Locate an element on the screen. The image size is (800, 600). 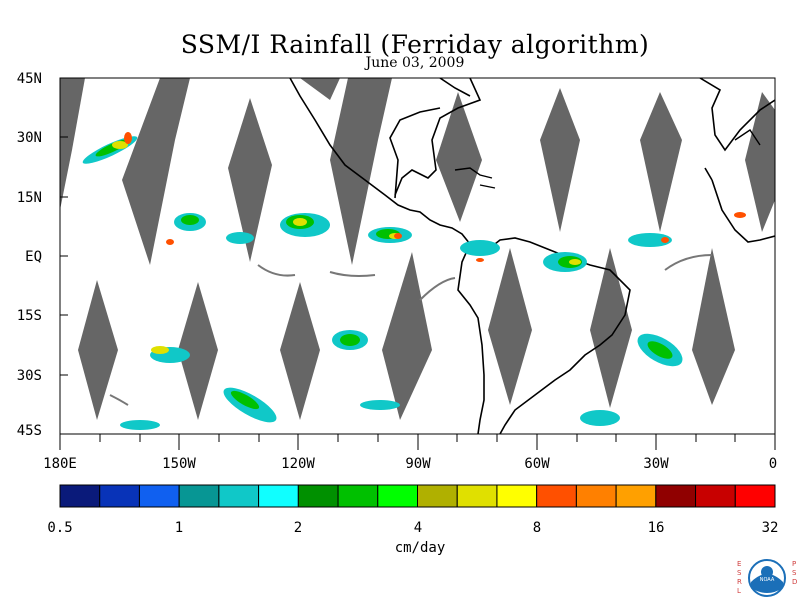
colorbar-tick-label: 16 is located at coordinates (656, 528).